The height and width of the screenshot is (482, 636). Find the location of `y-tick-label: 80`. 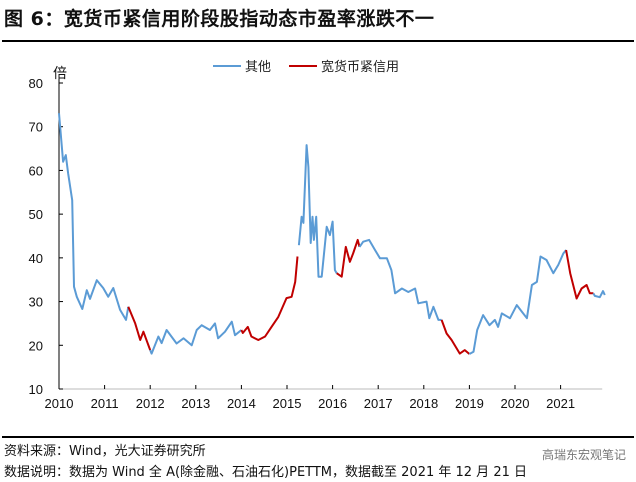

y-tick-label: 80 is located at coordinates (36, 83).